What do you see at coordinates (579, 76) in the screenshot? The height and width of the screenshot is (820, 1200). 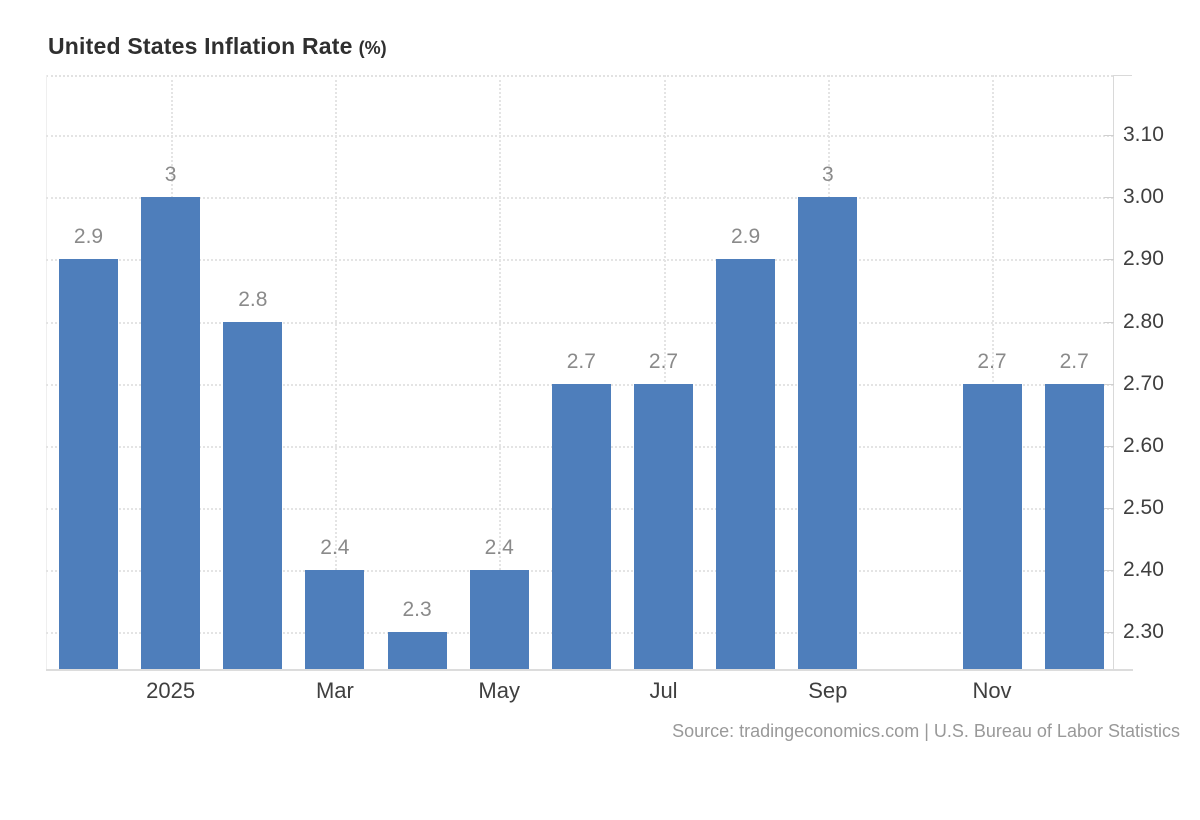 I see `plot-top-border` at bounding box center [579, 76].